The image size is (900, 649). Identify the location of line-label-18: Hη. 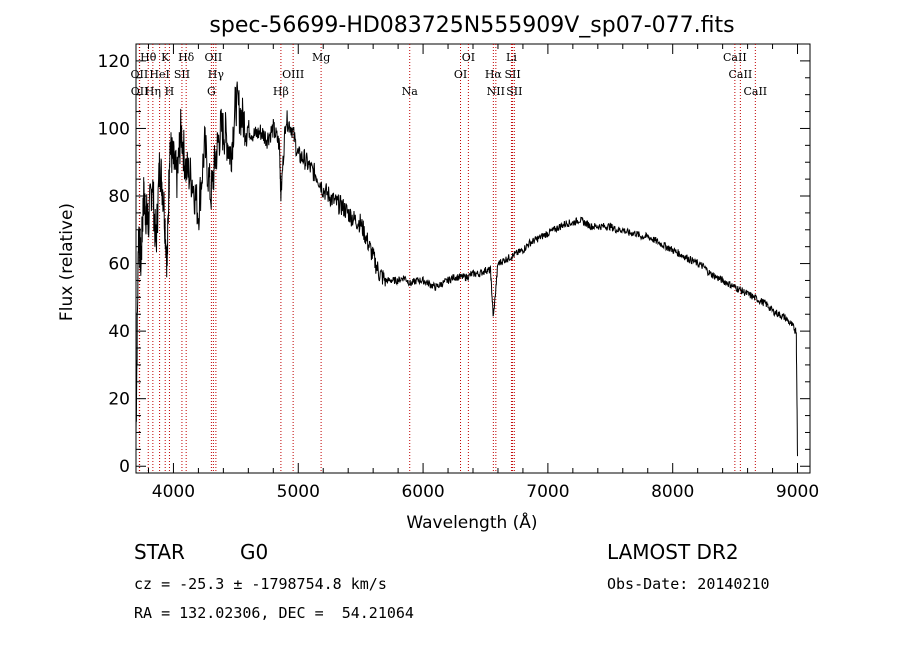
(153, 91).